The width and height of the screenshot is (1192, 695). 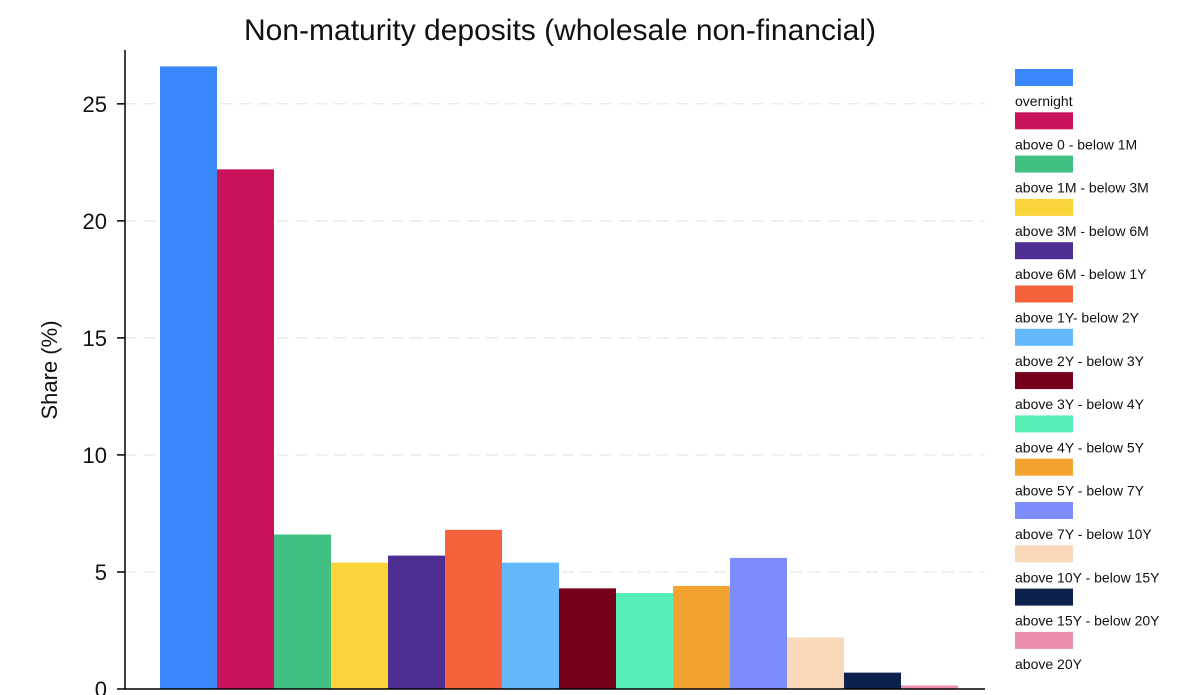 I want to click on legend-label: above 6M - below 1Y, so click(x=1081, y=274).